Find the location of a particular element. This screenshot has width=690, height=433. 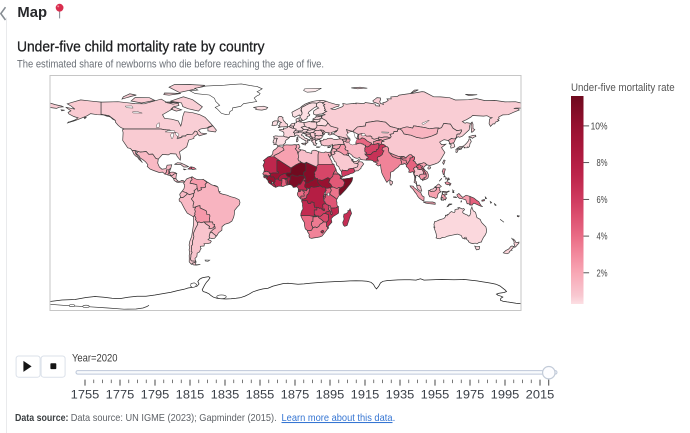

svg-text: 1875 is located at coordinates (295, 395).